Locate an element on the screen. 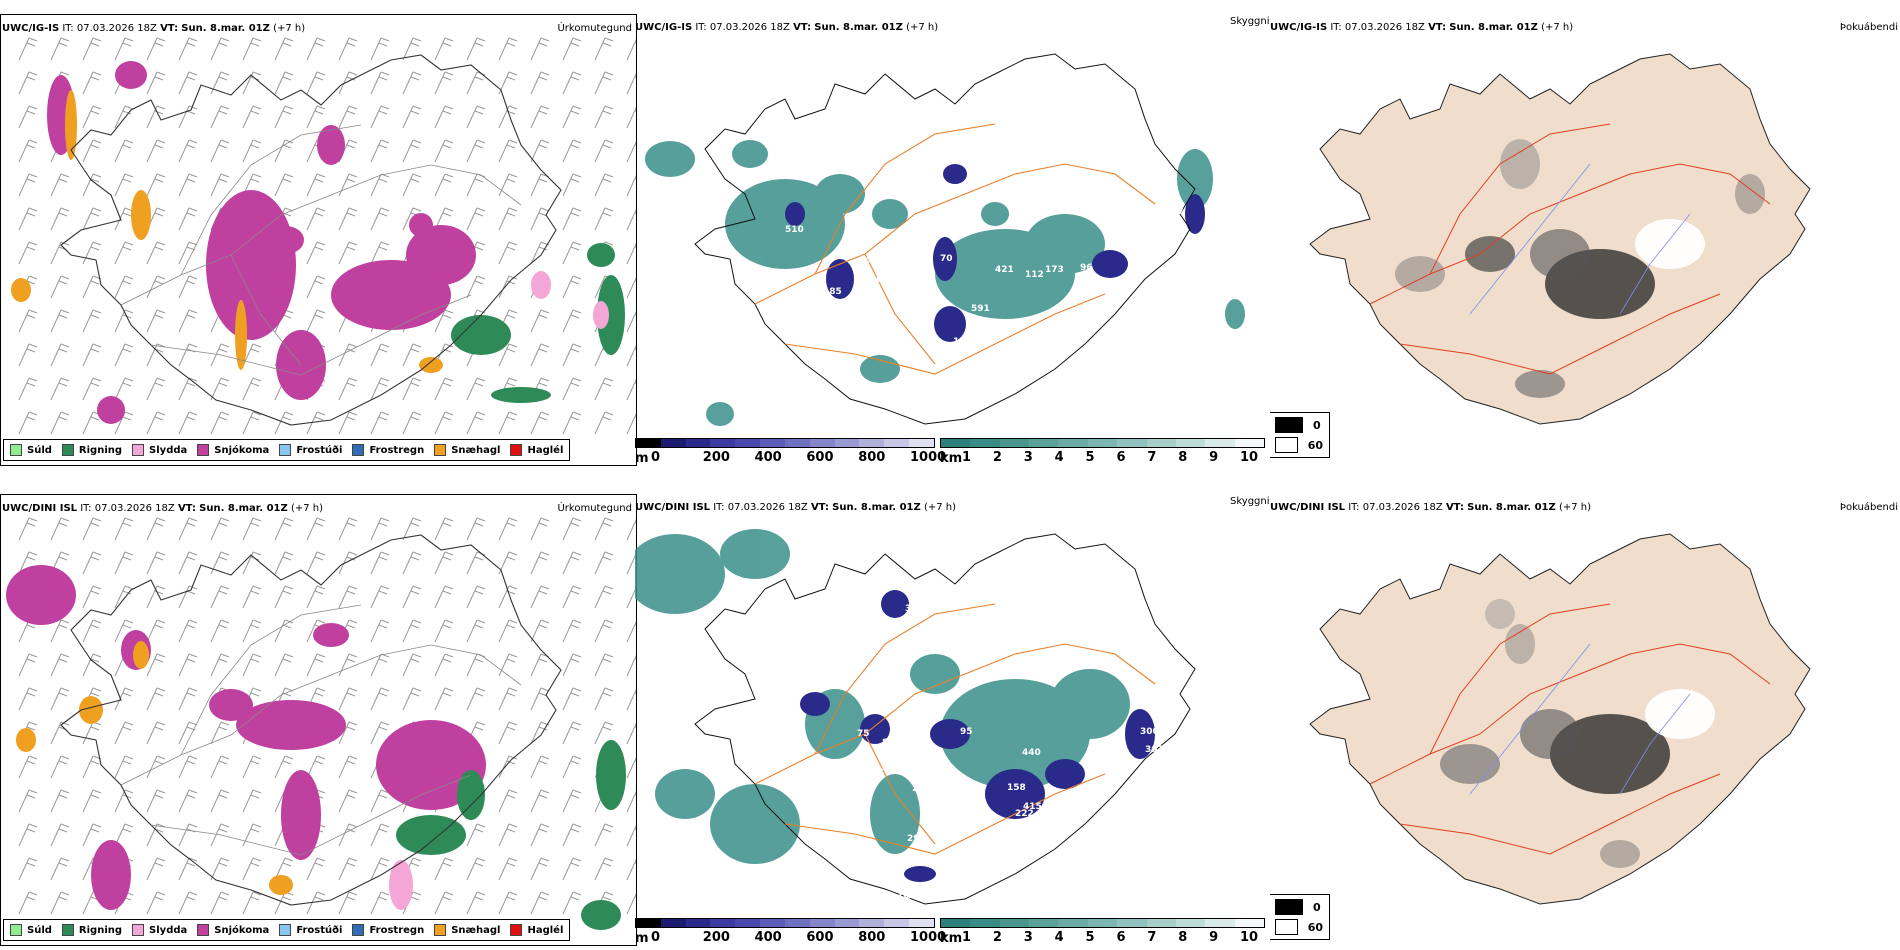 The height and width of the screenshot is (950, 1900). lead-time: (+7 h) is located at coordinates (922, 27).